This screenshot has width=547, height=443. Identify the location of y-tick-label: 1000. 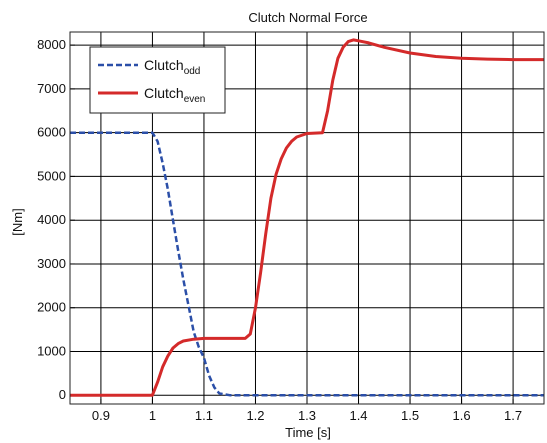
(51, 350).